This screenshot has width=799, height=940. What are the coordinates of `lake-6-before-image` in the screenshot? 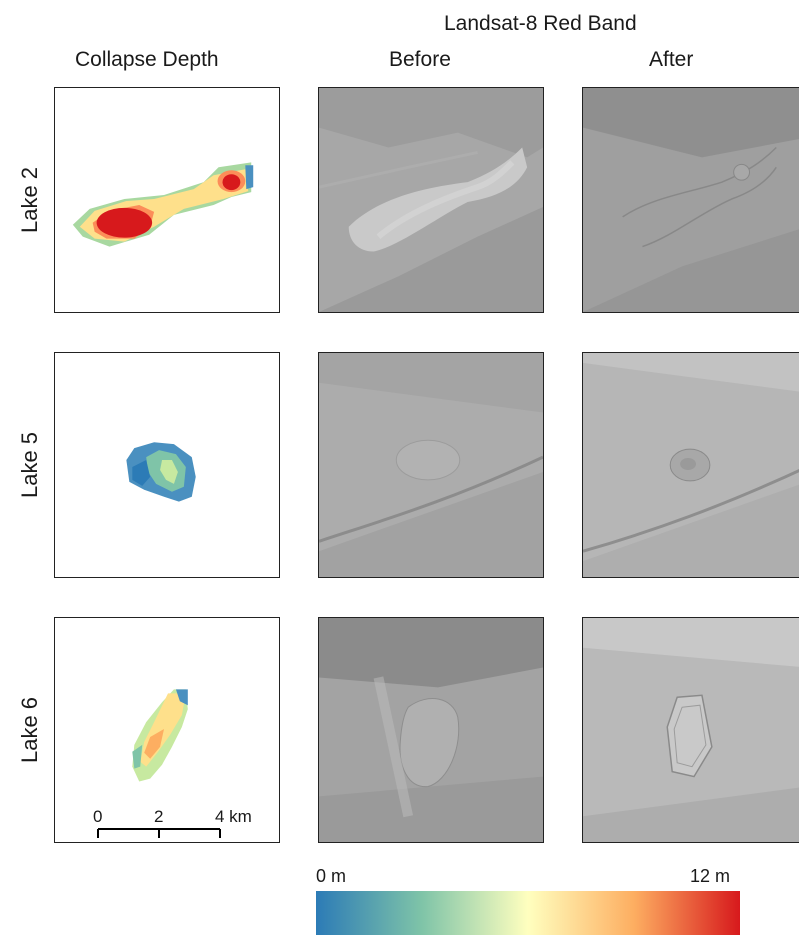 It's located at (431, 730).